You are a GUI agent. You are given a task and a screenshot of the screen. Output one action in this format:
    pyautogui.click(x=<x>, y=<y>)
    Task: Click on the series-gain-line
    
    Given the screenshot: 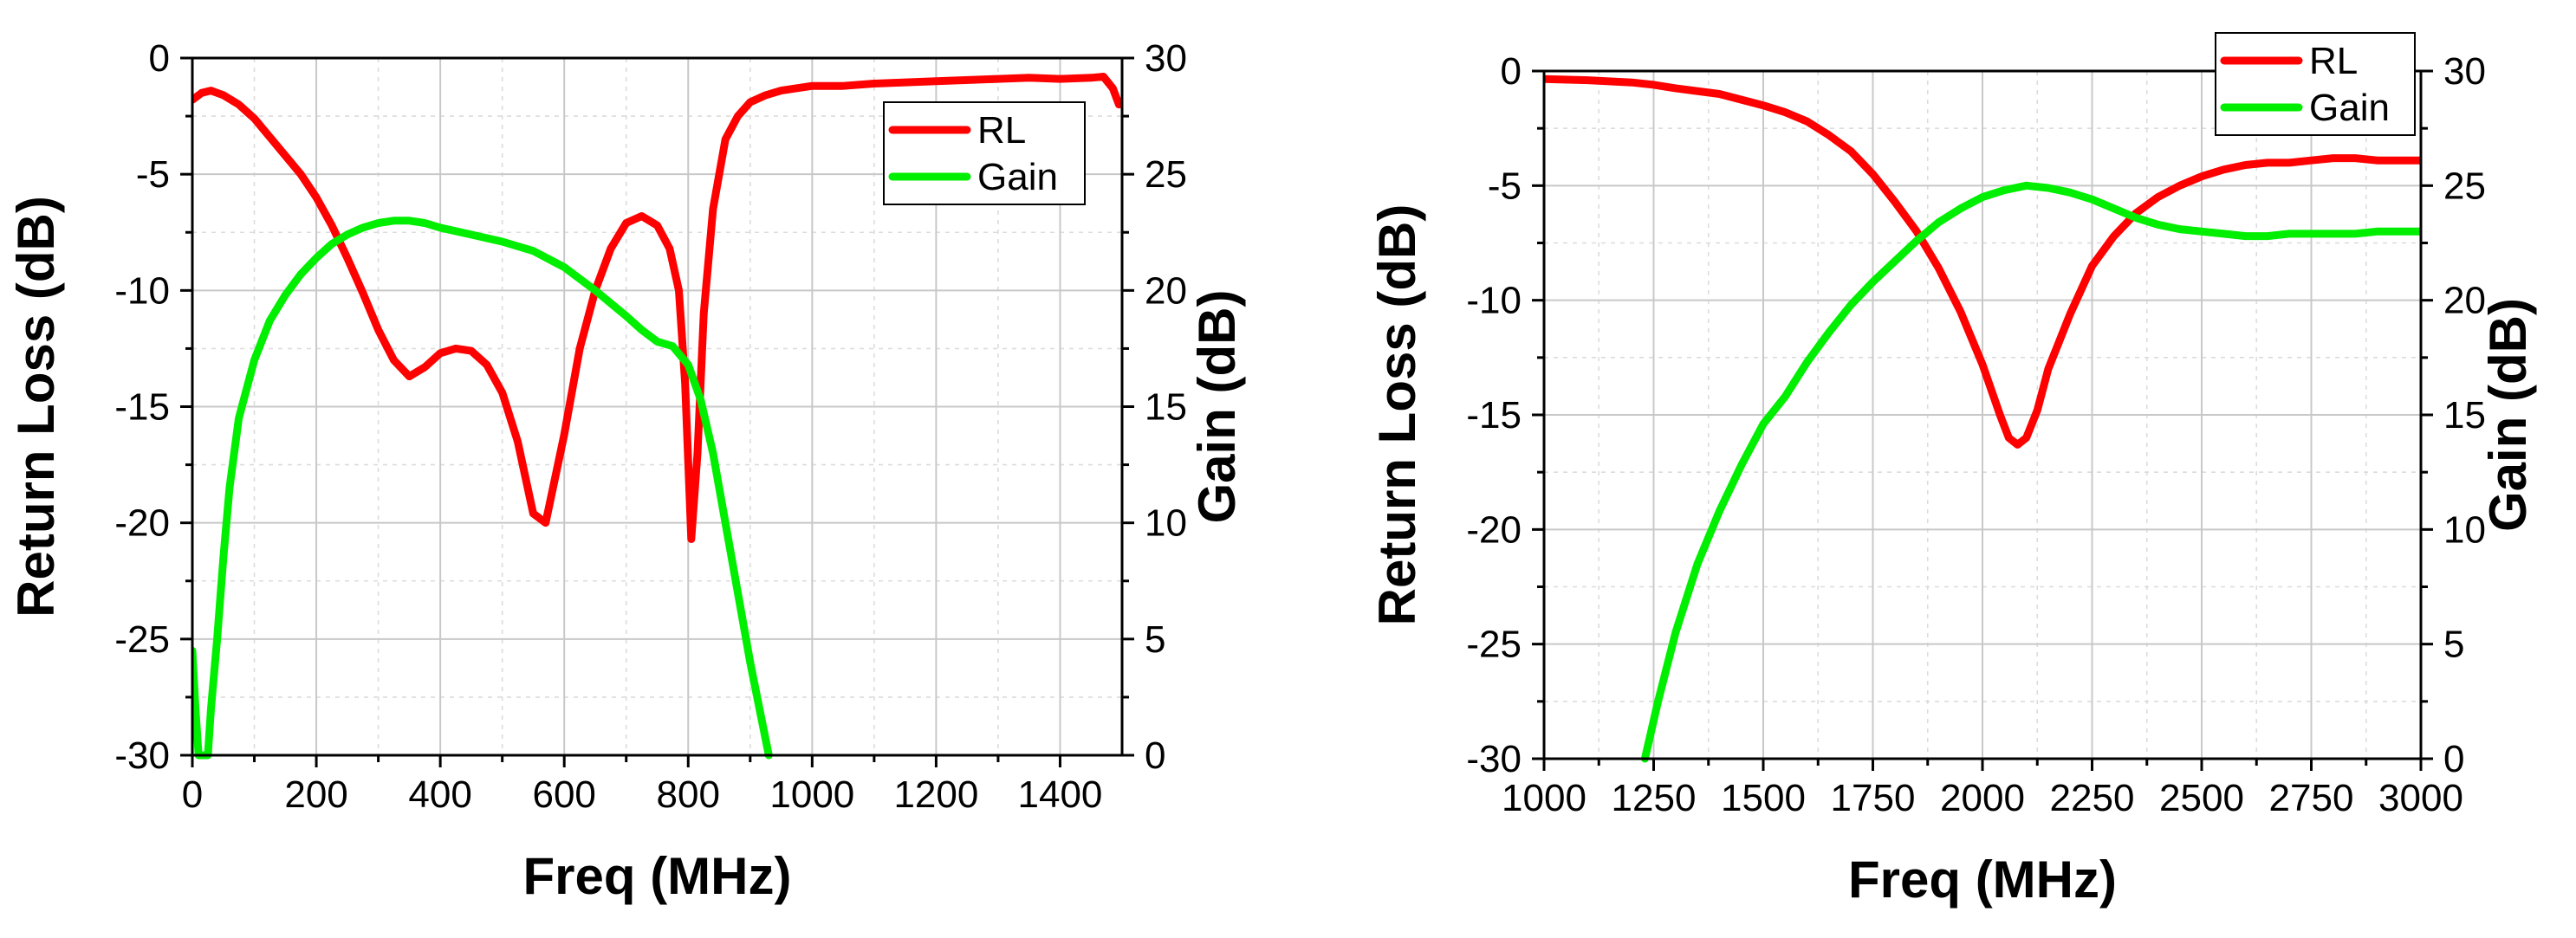 What is the action you would take?
    pyautogui.click(x=482, y=488)
    